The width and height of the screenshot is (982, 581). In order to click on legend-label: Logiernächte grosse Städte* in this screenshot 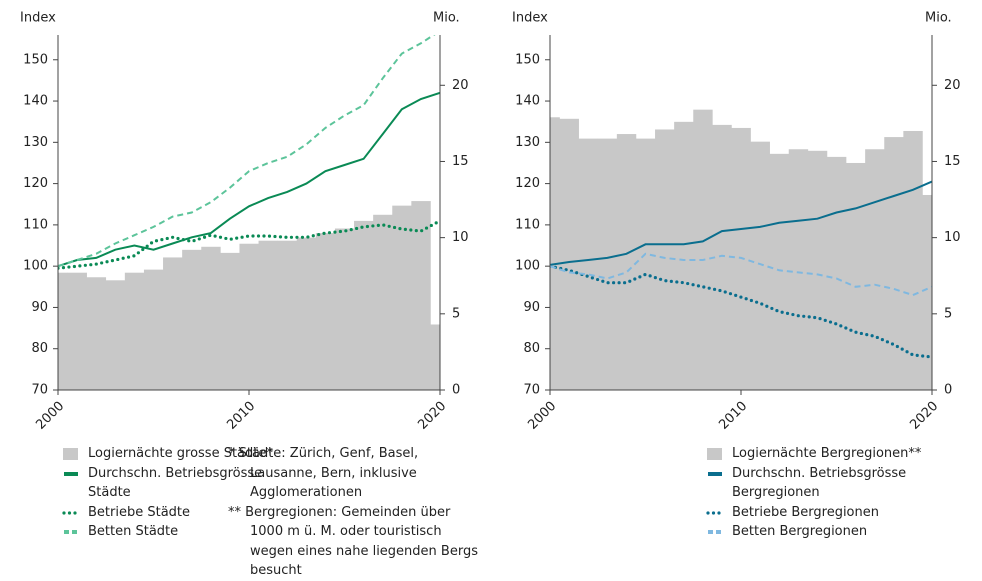, I will do `click(180, 453)`.